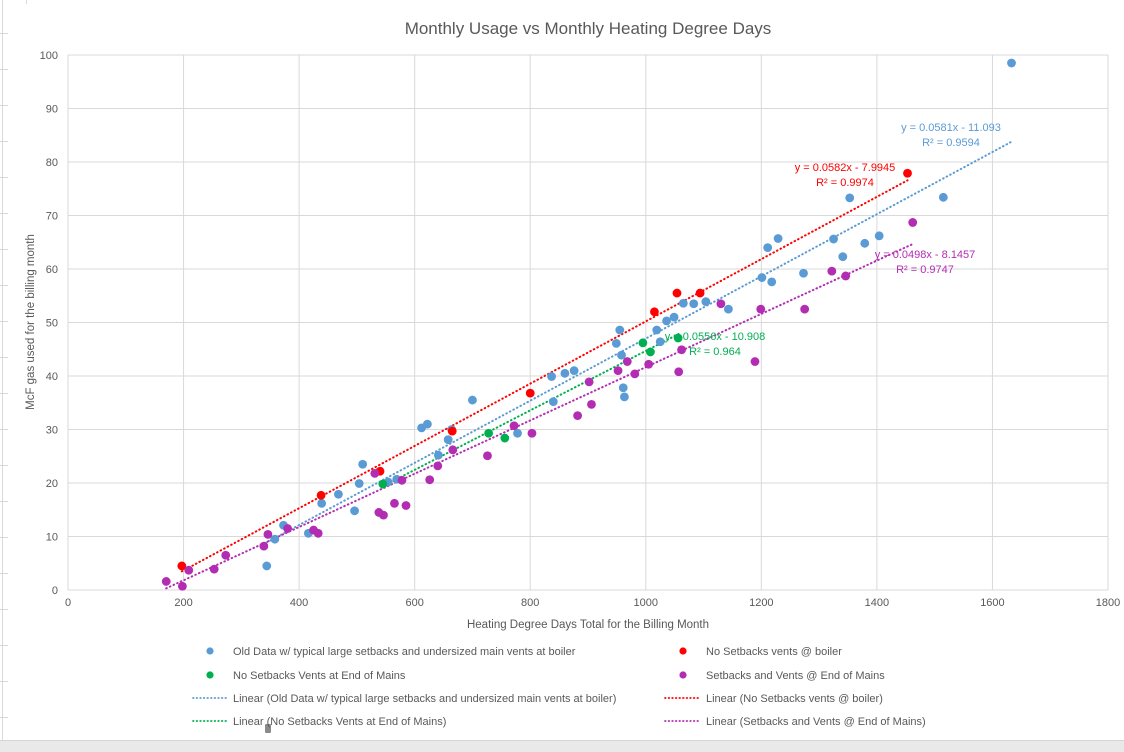 The height and width of the screenshot is (752, 1124). What do you see at coordinates (774, 652) in the screenshot?
I see `legend-item-label: No Setbacks vents @ boiler` at bounding box center [774, 652].